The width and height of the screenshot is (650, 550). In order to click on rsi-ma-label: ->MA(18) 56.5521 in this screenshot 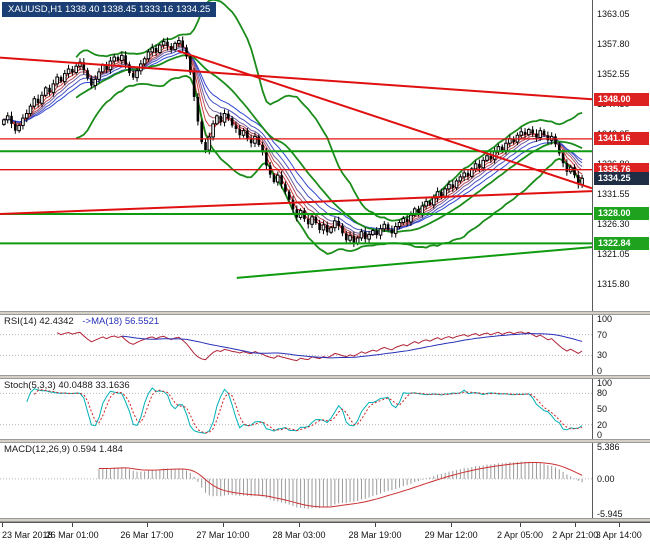, I will do `click(121, 321)`.